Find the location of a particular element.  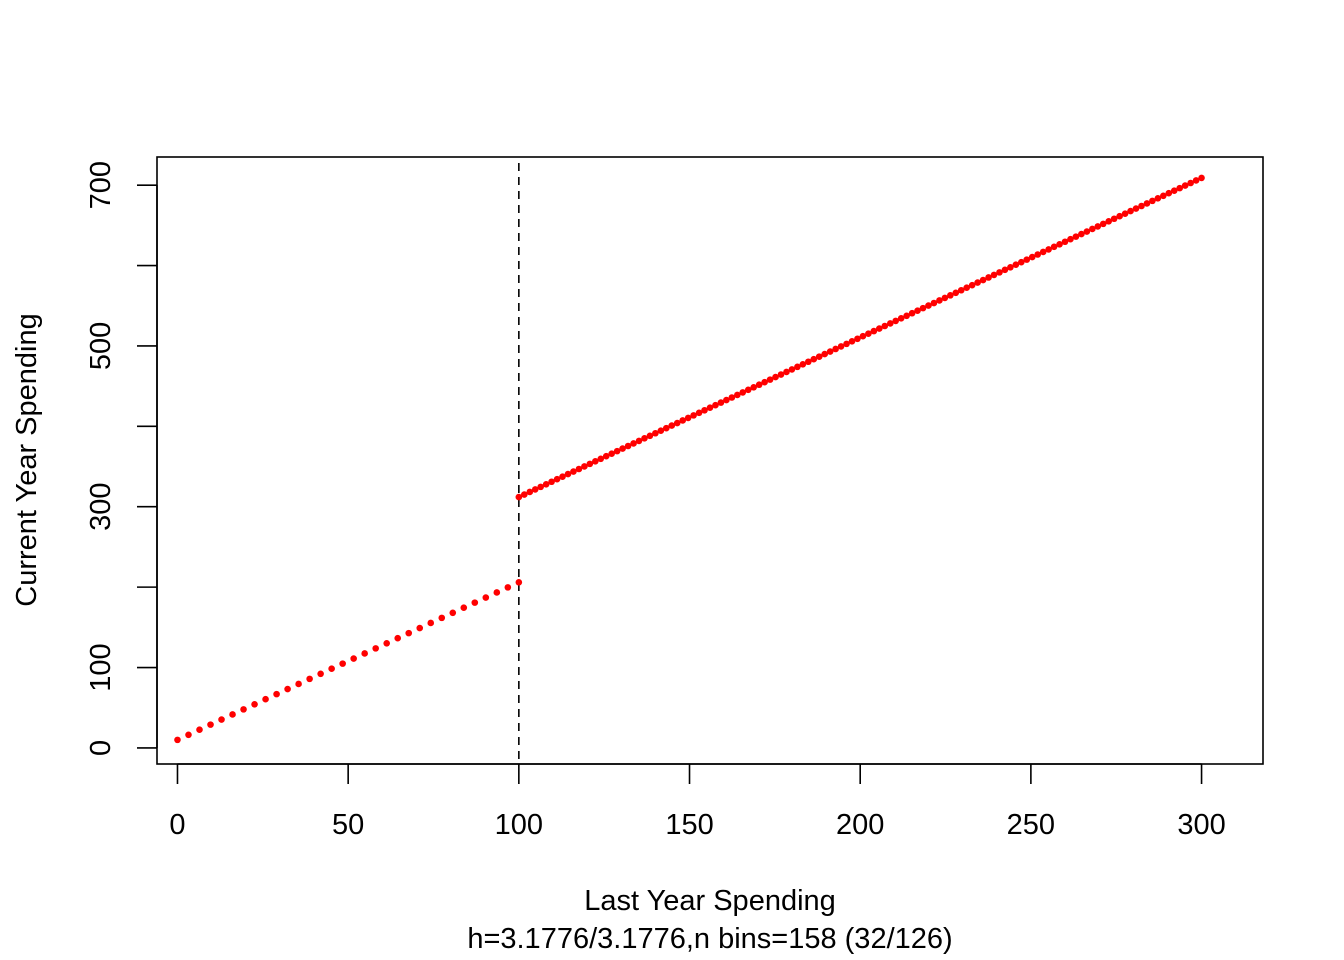

y-tick-label: 300 is located at coordinates (101, 507).